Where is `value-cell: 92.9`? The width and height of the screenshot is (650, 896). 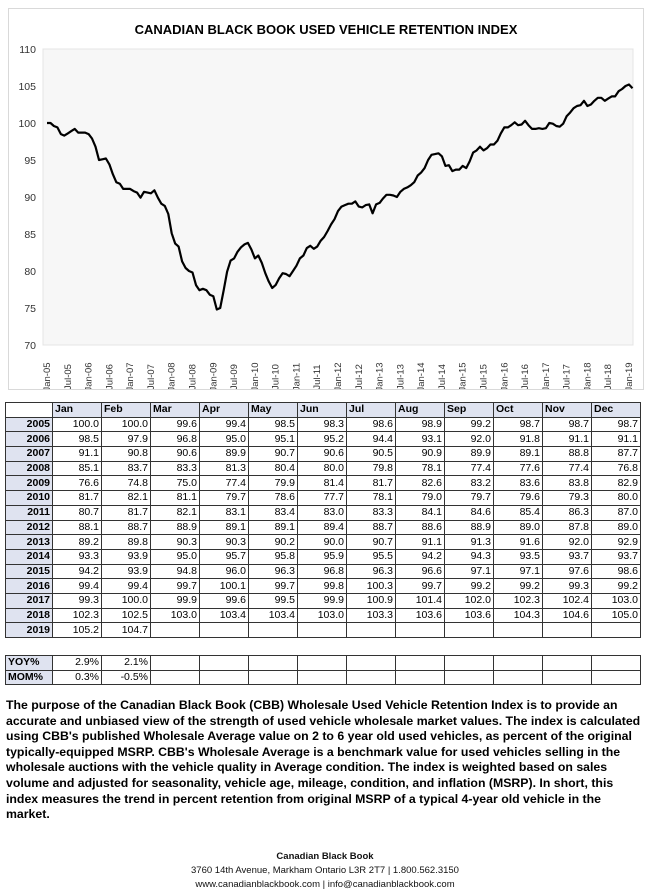 value-cell: 92.9 is located at coordinates (616, 542).